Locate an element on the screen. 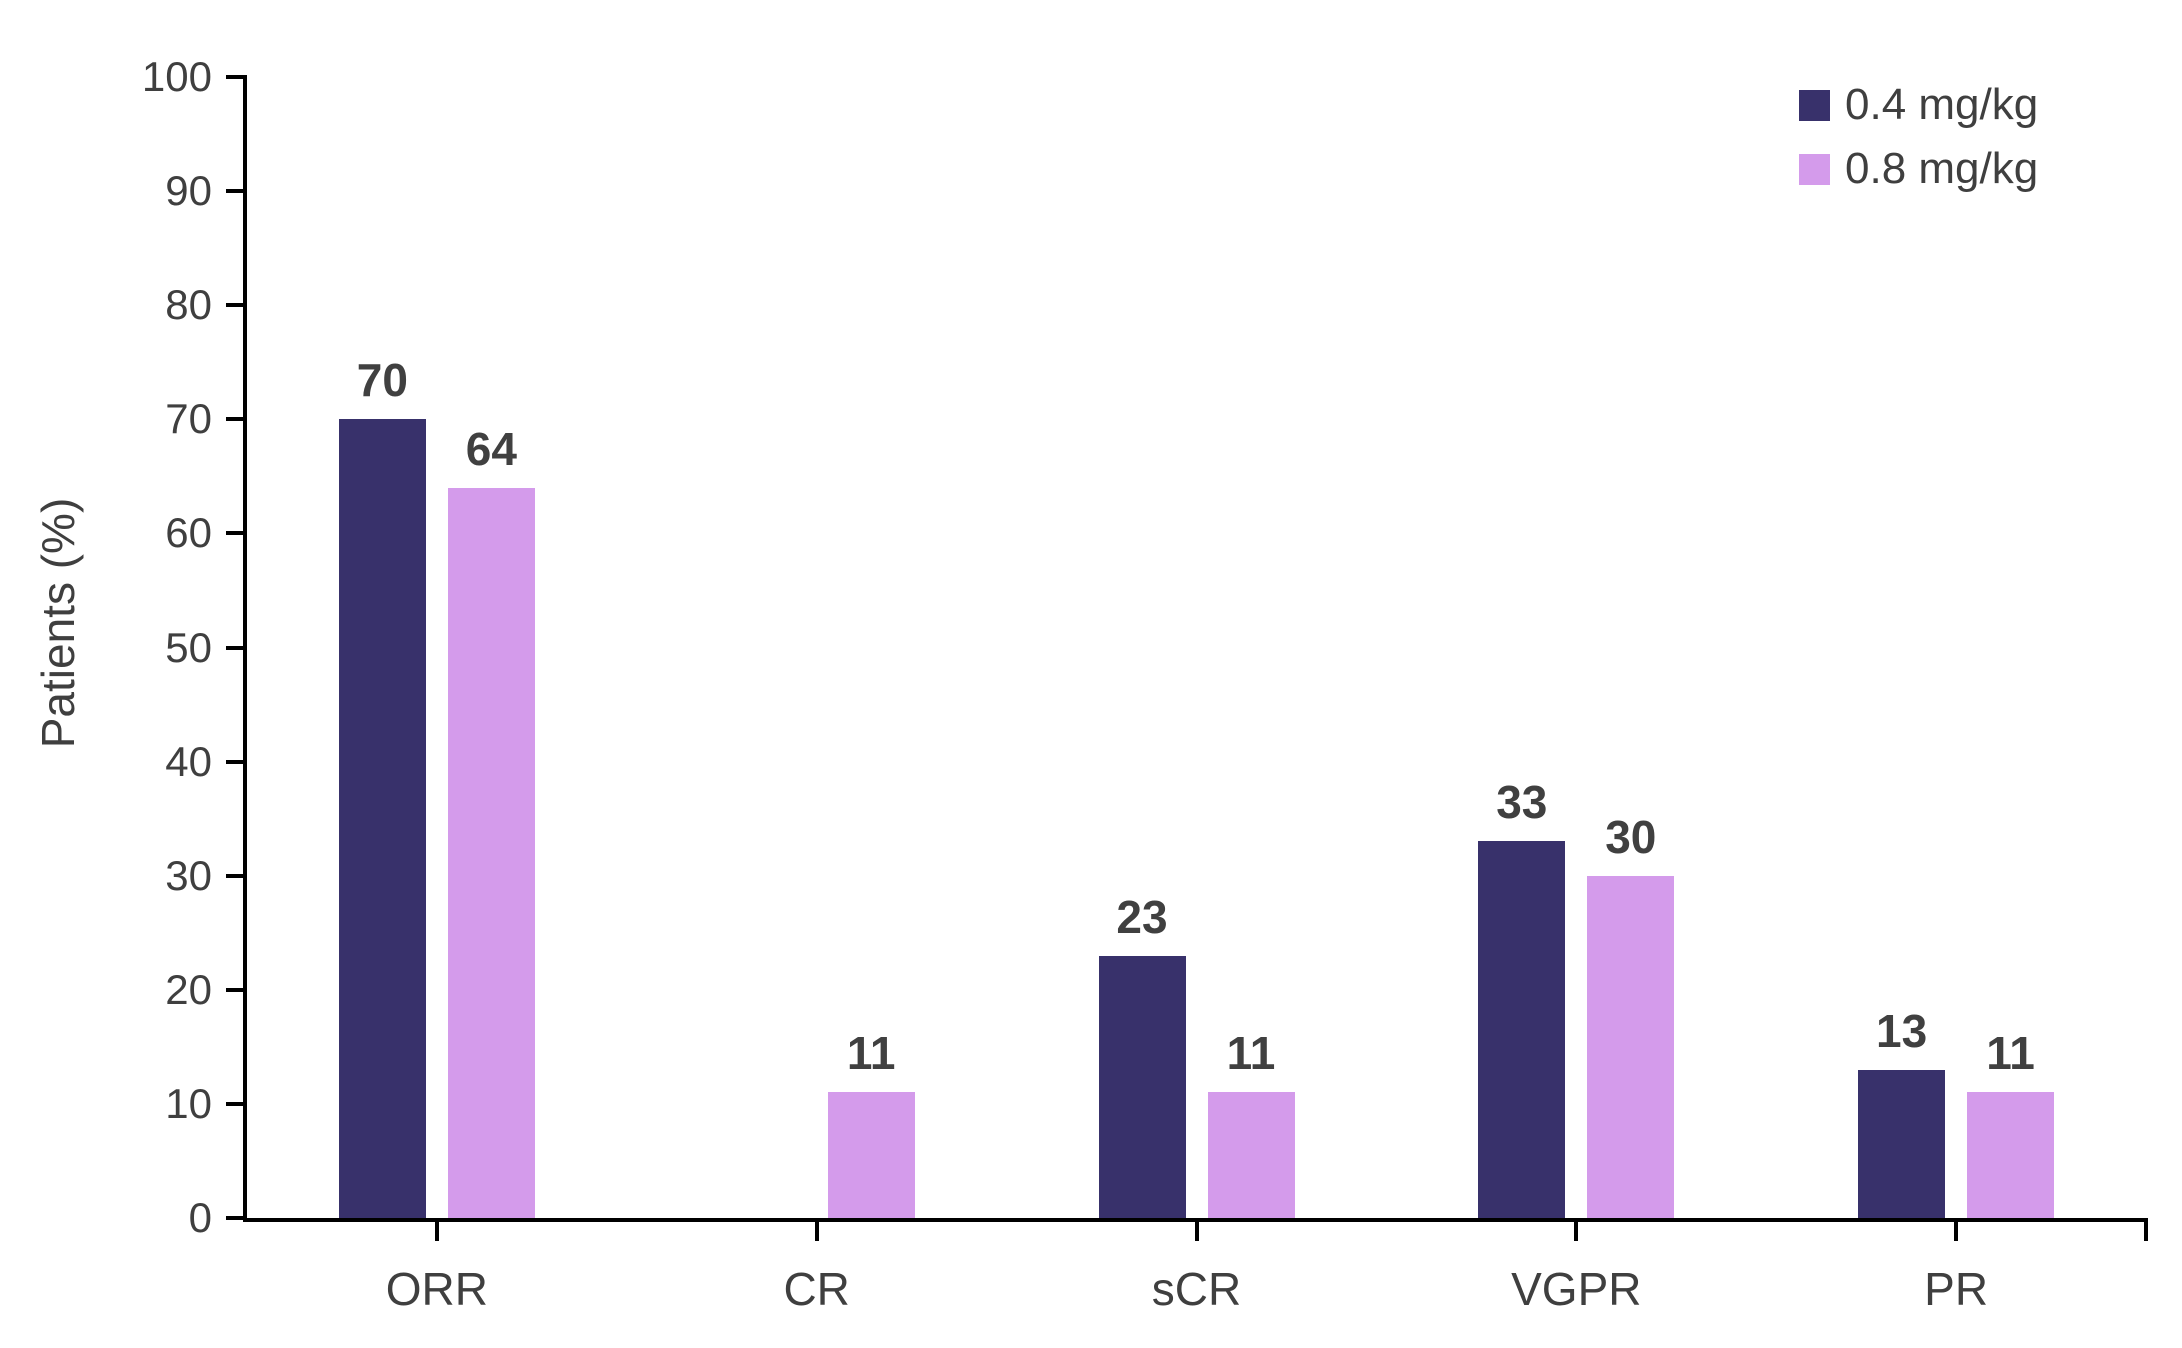 The height and width of the screenshot is (1348, 2182). category-label: ORR is located at coordinates (436, 1289).